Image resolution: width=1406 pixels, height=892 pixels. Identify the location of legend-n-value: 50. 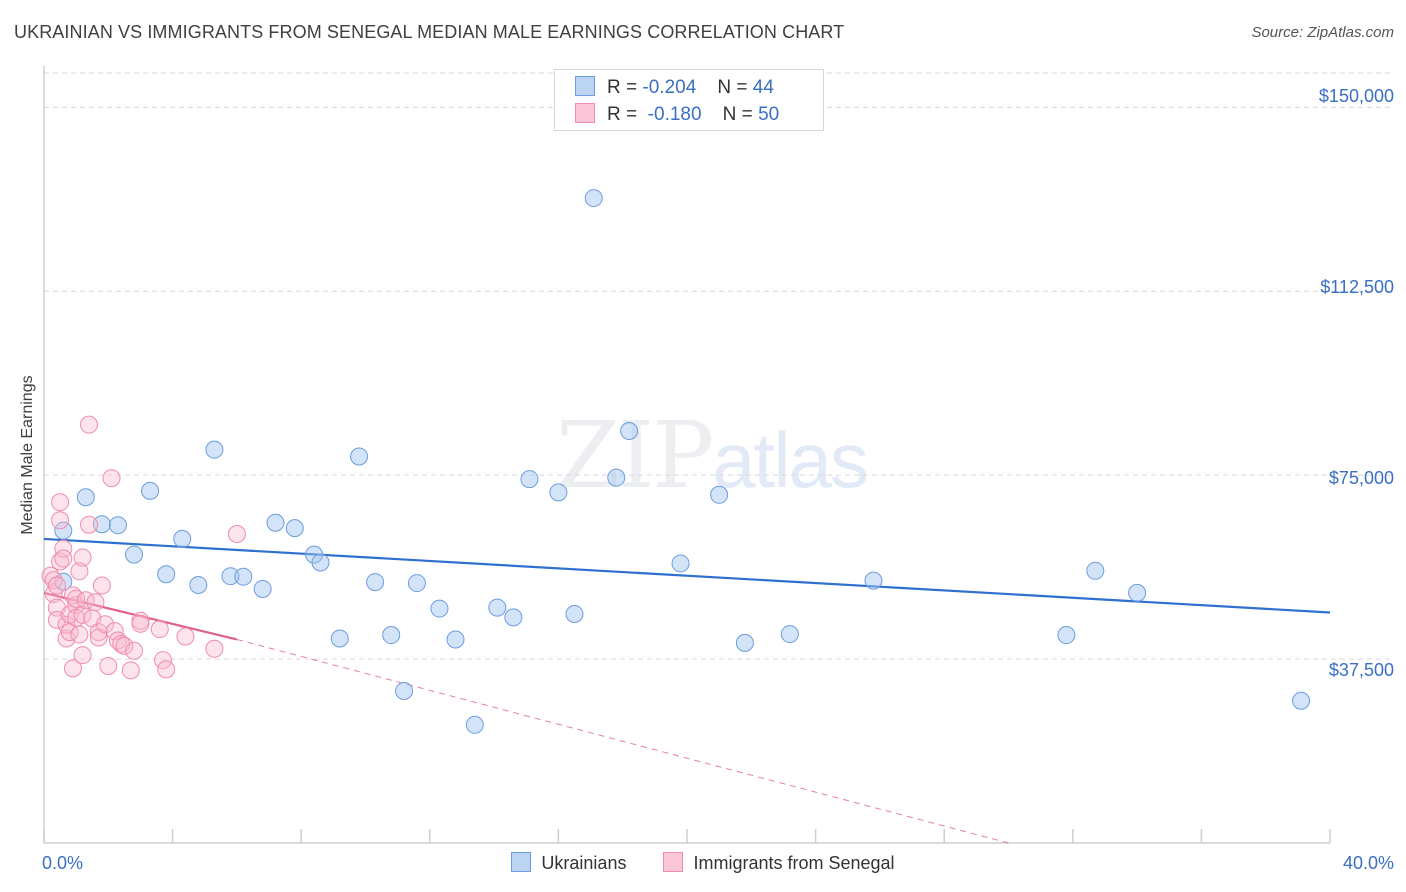
(769, 114).